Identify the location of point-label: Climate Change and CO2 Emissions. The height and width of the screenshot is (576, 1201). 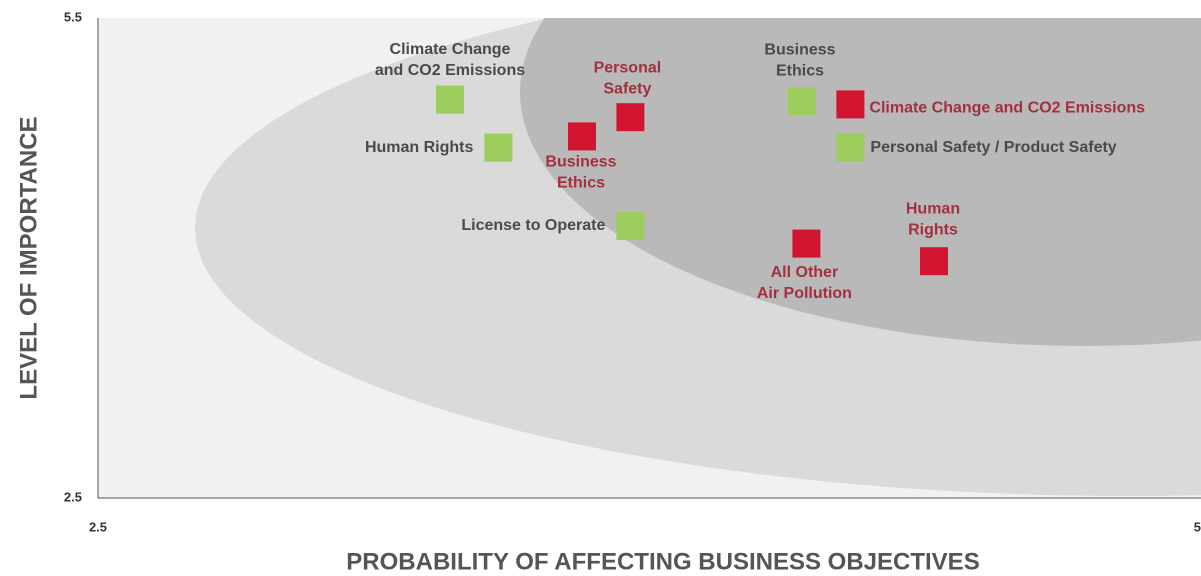
(1007, 108).